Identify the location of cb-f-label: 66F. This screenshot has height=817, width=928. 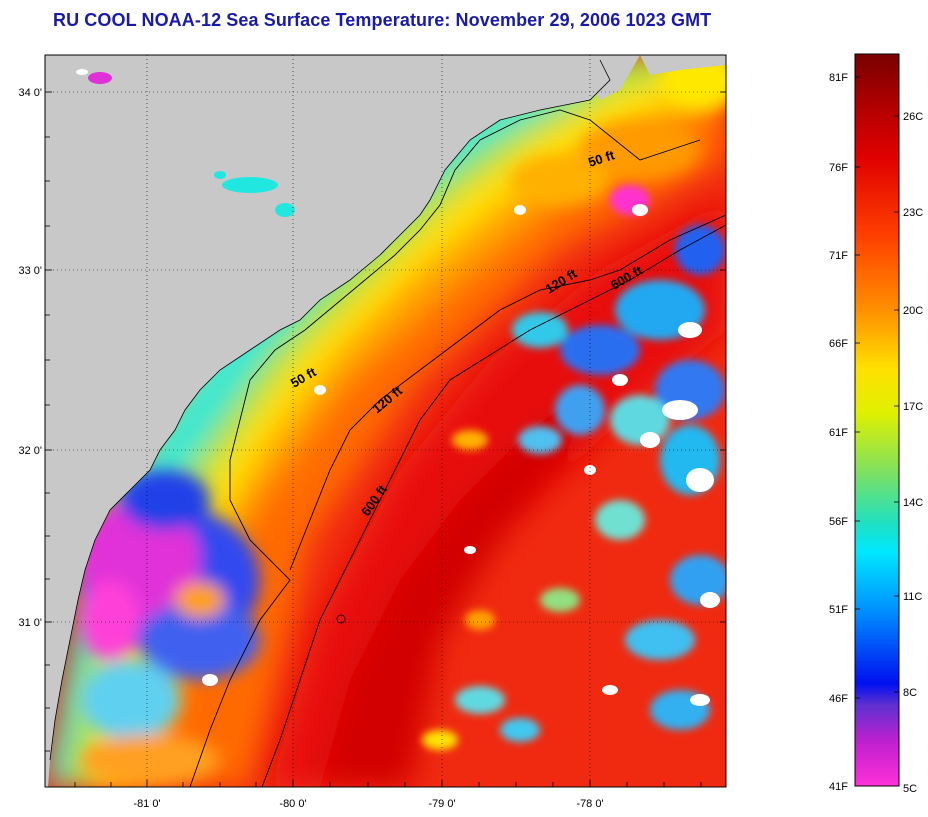
(838, 344).